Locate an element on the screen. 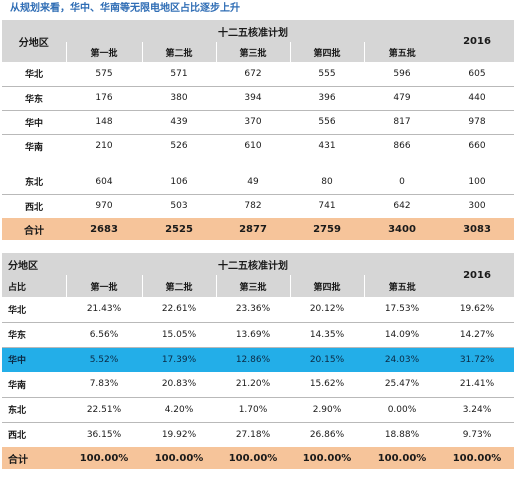 The height and width of the screenshot is (487, 520). cell: 370 is located at coordinates (253, 122).